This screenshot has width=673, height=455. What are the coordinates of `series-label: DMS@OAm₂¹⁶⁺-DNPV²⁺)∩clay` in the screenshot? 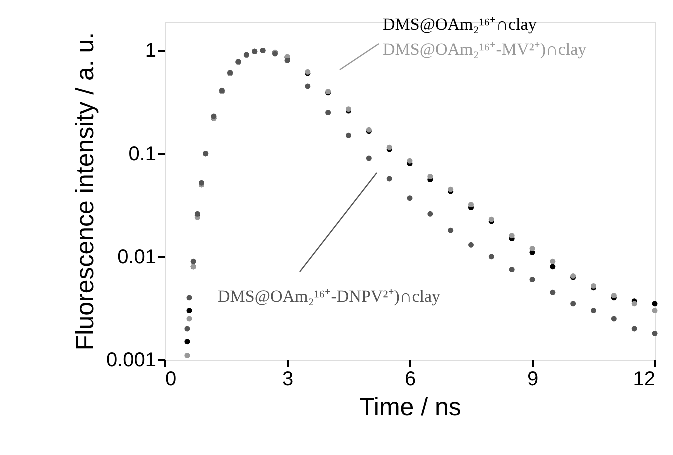 It's located at (330, 296).